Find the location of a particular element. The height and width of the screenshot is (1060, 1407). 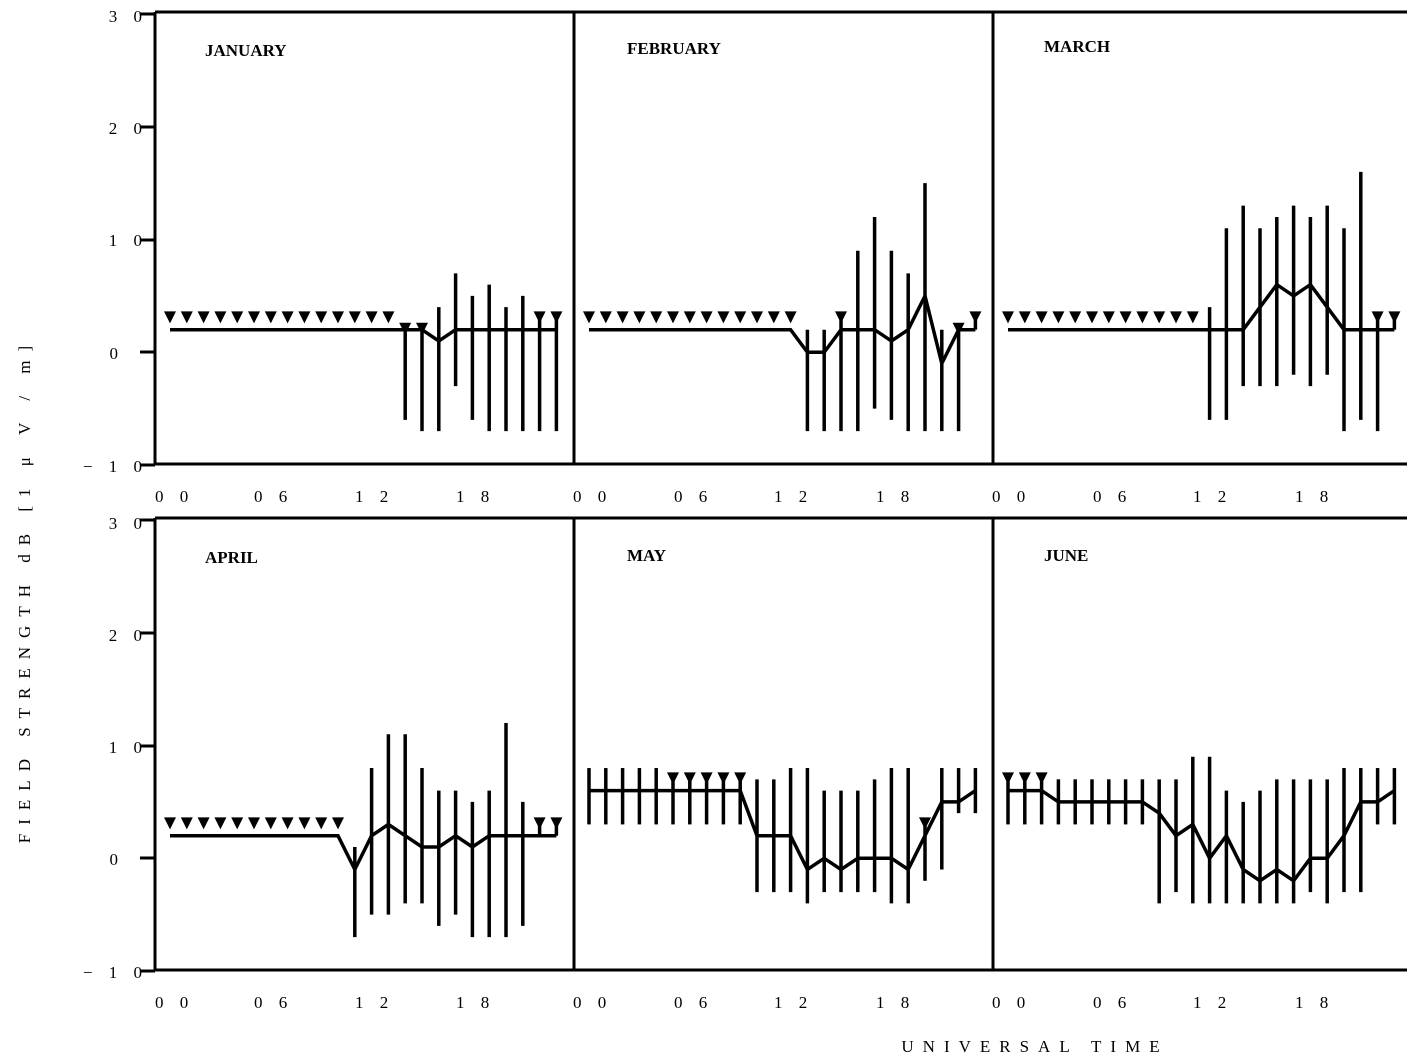

y-tick-label: 0 is located at coordinates (117, 859).